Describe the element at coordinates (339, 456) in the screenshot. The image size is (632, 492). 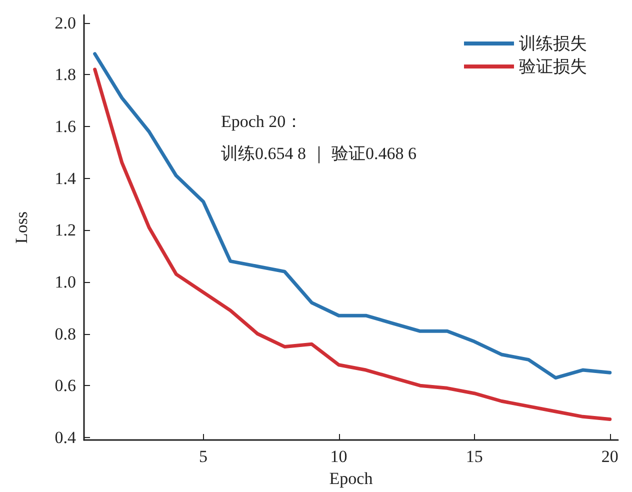
I see `x-tick-label: 10` at that location.